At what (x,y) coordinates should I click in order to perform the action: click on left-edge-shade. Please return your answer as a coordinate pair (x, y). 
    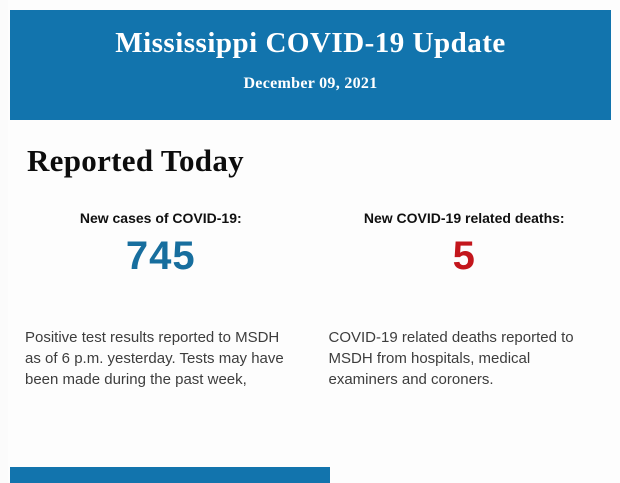
    Looking at the image, I should click on (4, 241).